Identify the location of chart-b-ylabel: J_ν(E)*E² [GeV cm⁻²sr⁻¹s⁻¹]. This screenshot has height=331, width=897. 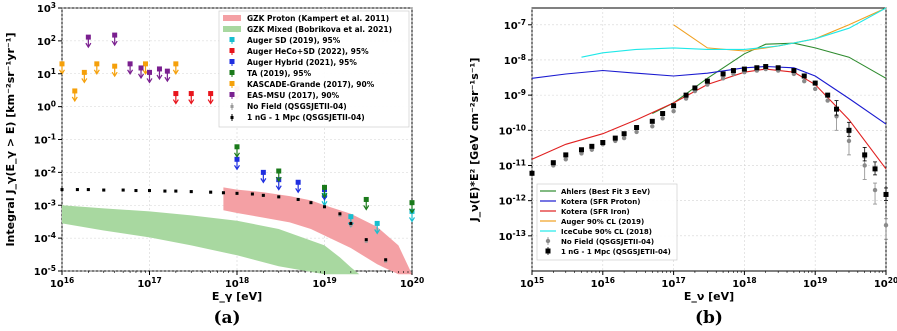
(474, 140).